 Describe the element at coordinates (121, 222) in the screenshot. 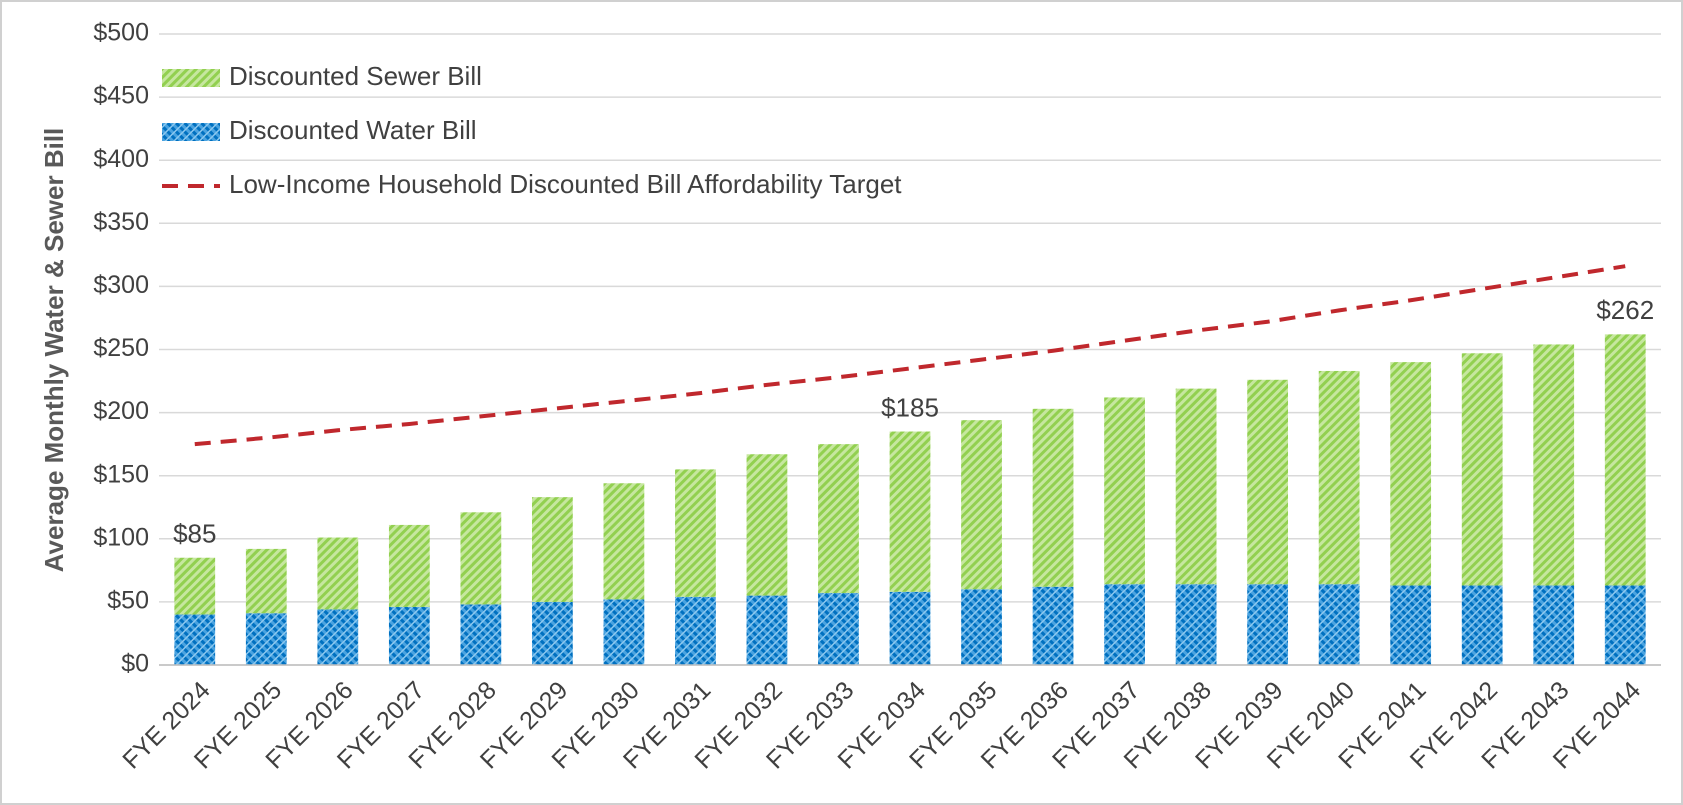

I see `y-tick-label: $350` at that location.